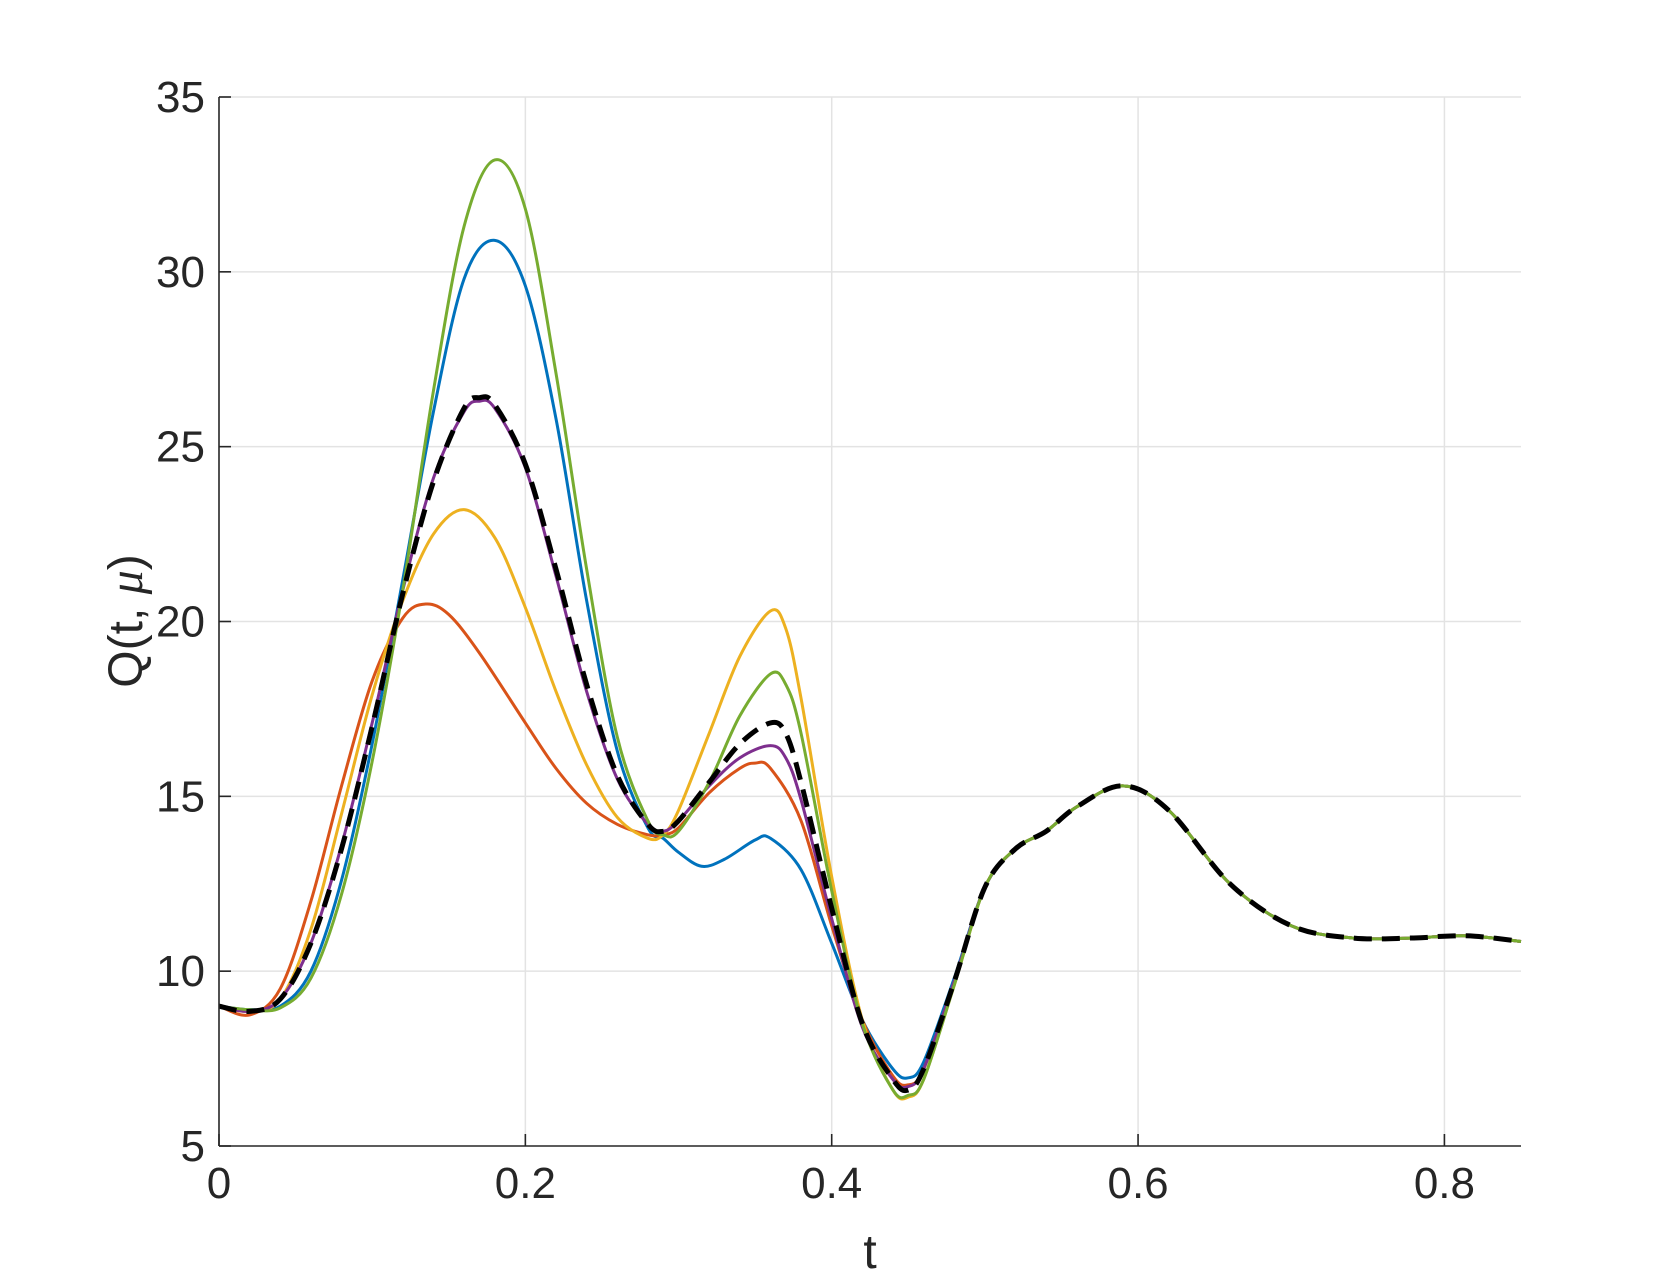 This screenshot has width=1666, height=1276. Describe the element at coordinates (180, 447) in the screenshot. I see `y-tick-label: 25` at that location.